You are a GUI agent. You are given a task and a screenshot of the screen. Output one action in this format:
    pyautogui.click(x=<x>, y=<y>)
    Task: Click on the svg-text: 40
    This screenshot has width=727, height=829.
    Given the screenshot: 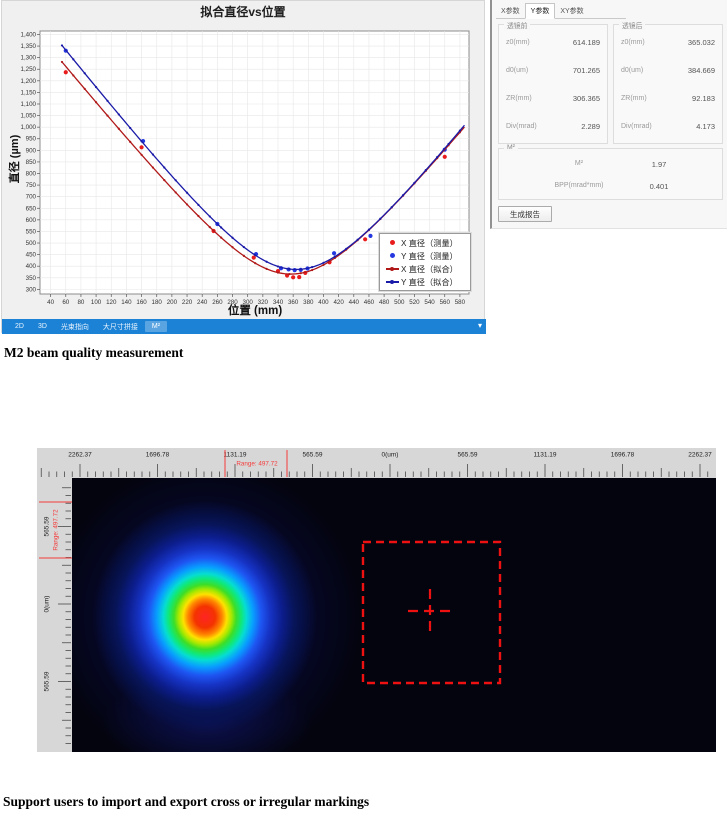 What is the action you would take?
    pyautogui.click(x=50, y=302)
    